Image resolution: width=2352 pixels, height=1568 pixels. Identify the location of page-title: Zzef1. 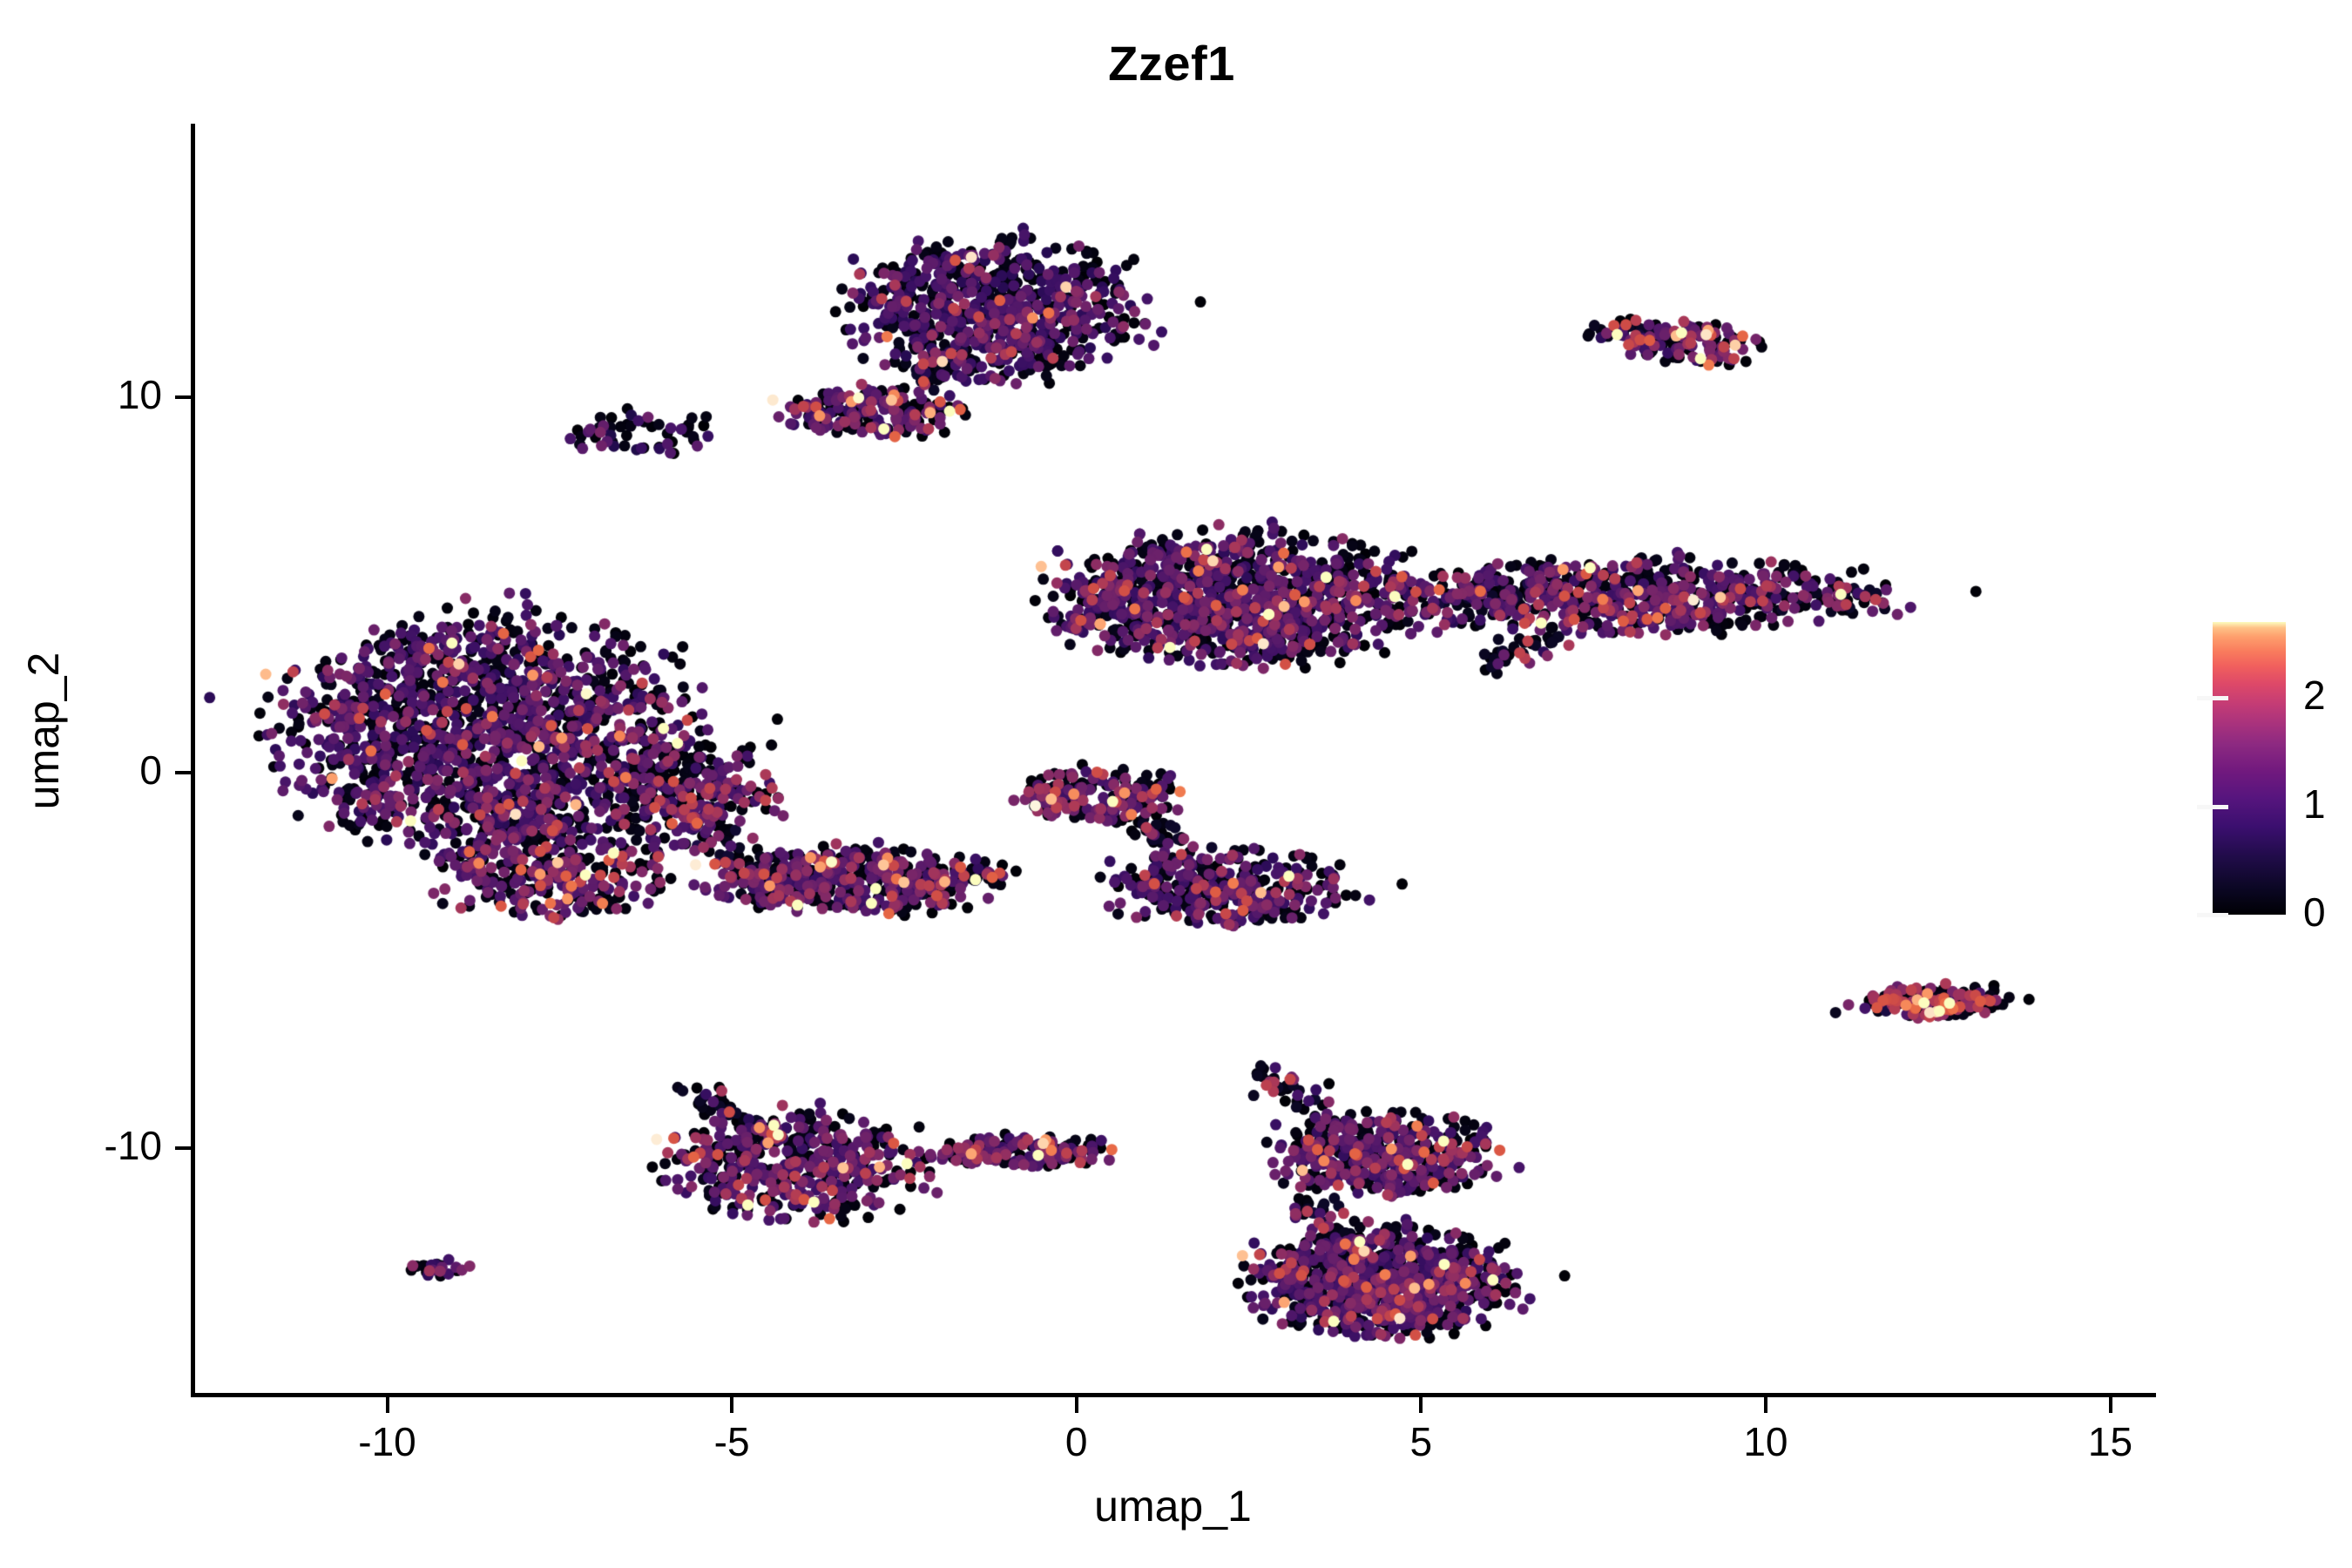
(1172, 64).